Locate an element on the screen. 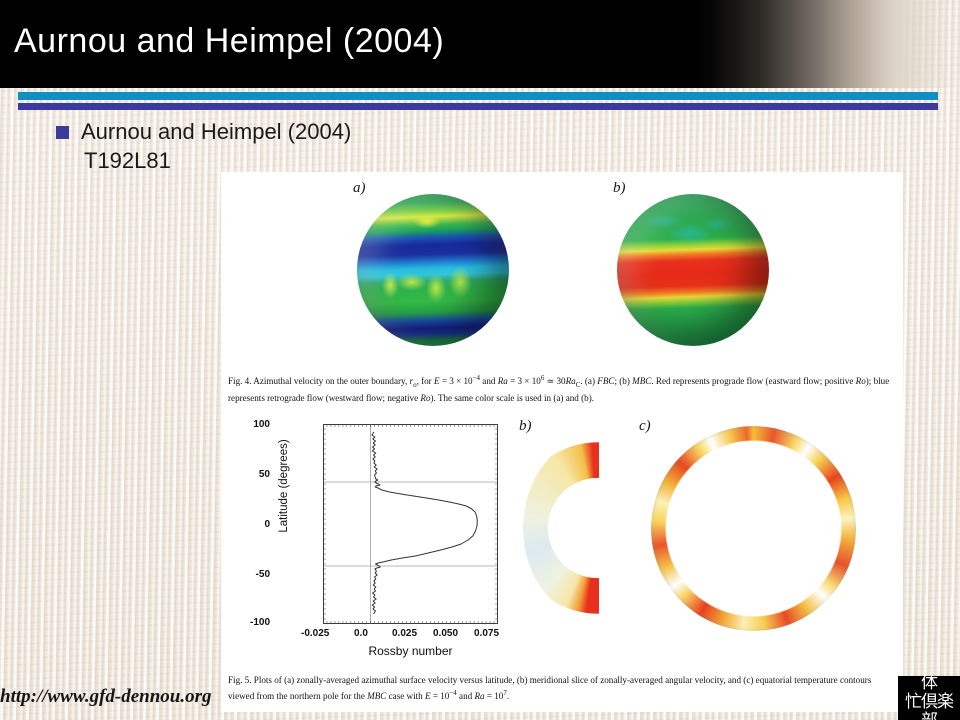  chart-xtick-3: 0.025 is located at coordinates (405, 633).